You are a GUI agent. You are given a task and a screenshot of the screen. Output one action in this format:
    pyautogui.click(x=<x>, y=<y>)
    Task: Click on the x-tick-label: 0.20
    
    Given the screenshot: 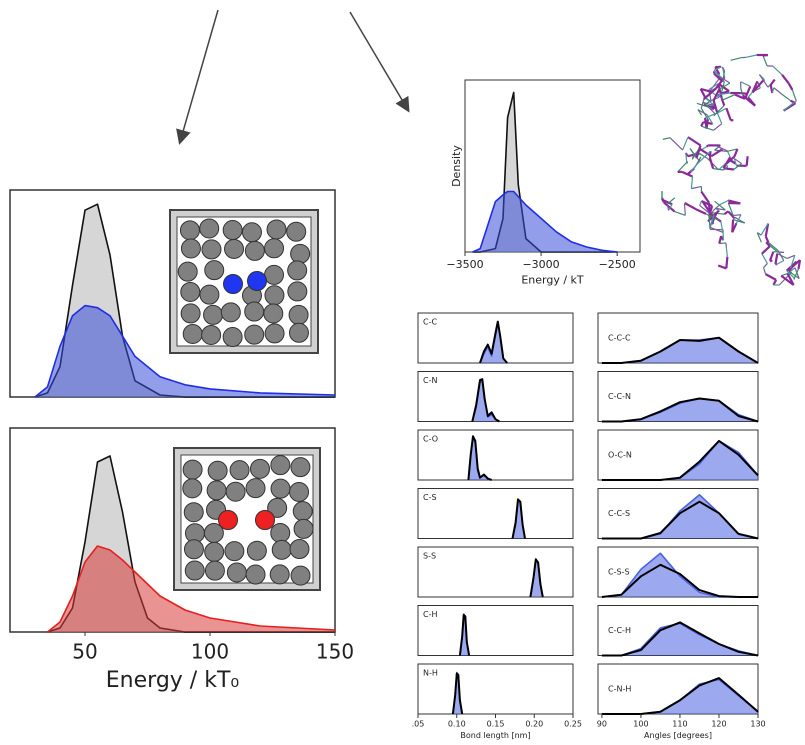 What is the action you would take?
    pyautogui.click(x=534, y=724)
    